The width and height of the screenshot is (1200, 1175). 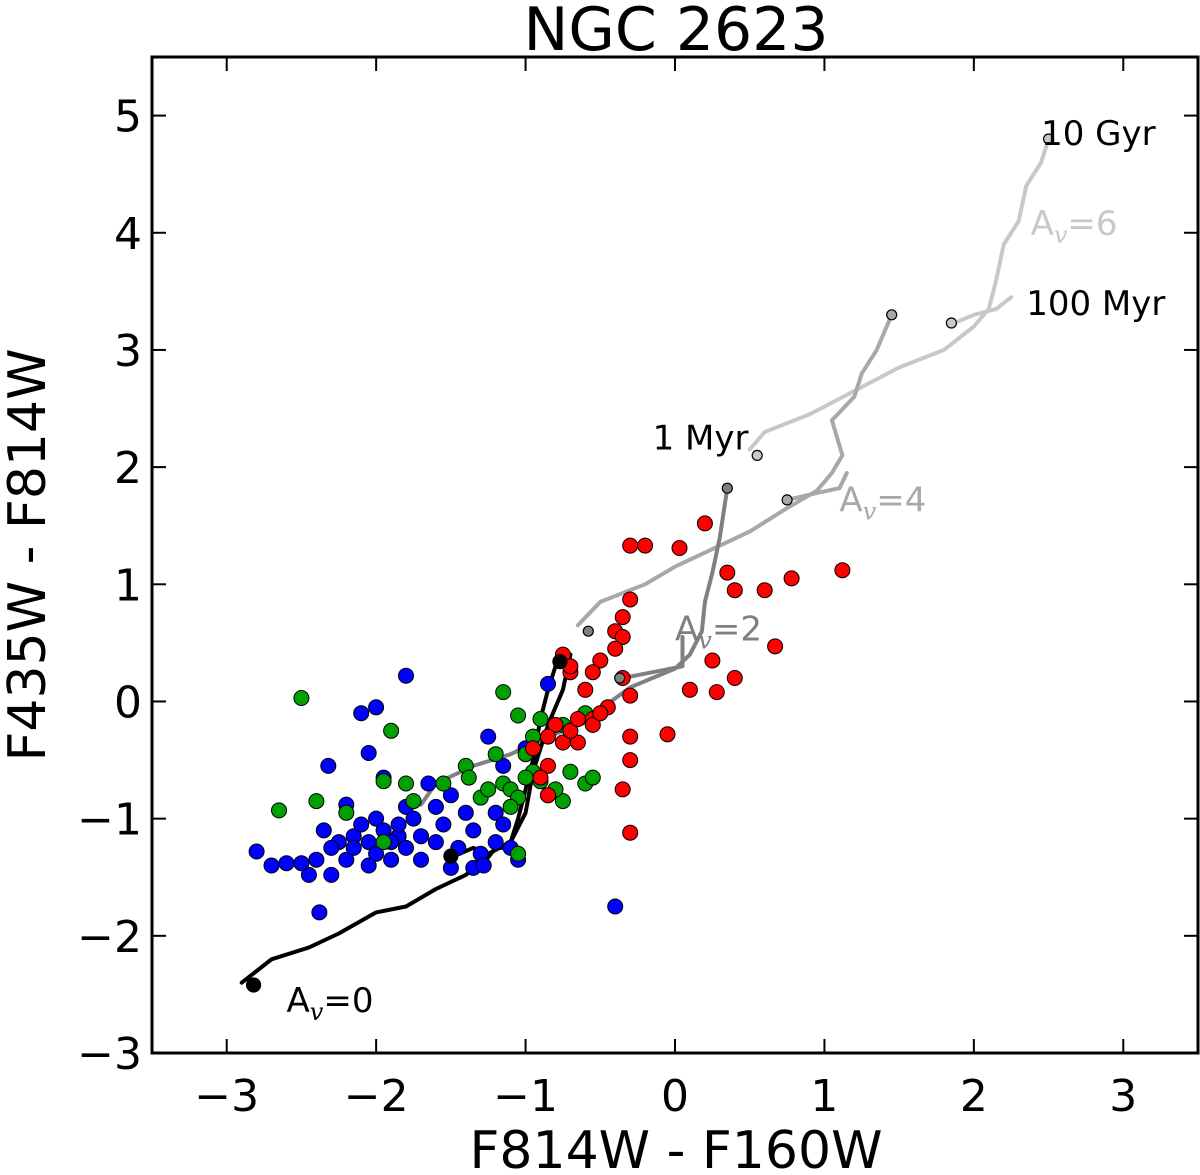 What do you see at coordinates (1074, 226) in the screenshot?
I see `annotation-label: Av=6` at bounding box center [1074, 226].